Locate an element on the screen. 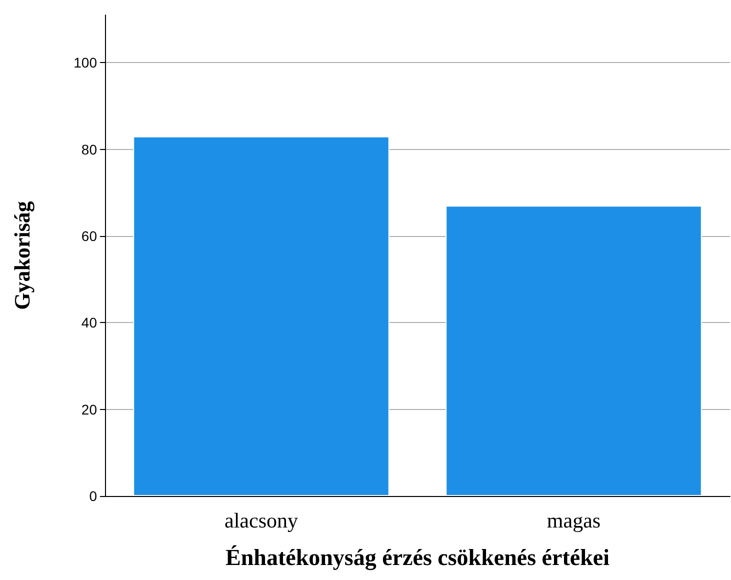 The height and width of the screenshot is (580, 731). x-tick-label: magas is located at coordinates (573, 520).